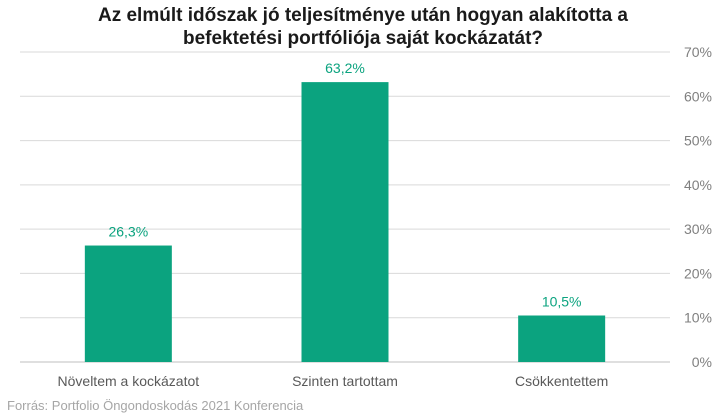 This screenshot has width=720, height=418. What do you see at coordinates (698, 273) in the screenshot?
I see `y-tick-label: 20%` at bounding box center [698, 273].